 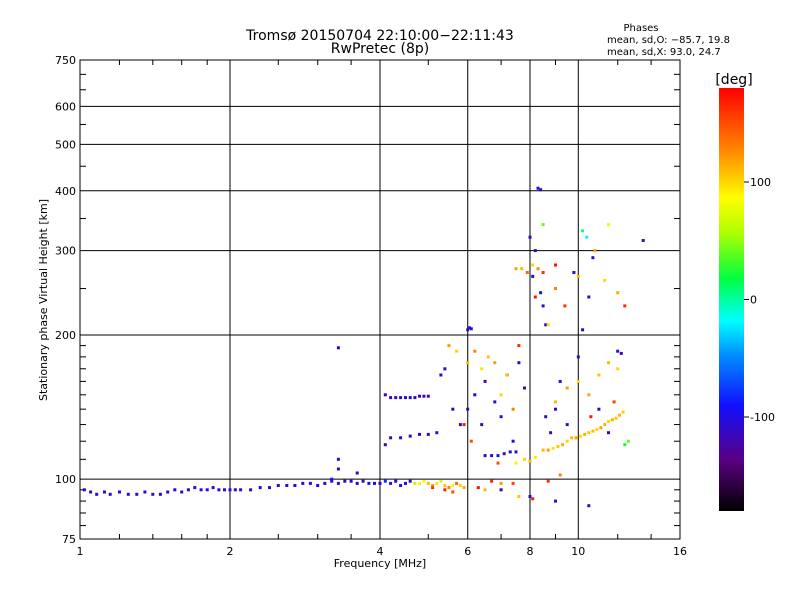 I want to click on y-axis-label: Stationary phase Virtual Height [km], so click(x=43, y=300).